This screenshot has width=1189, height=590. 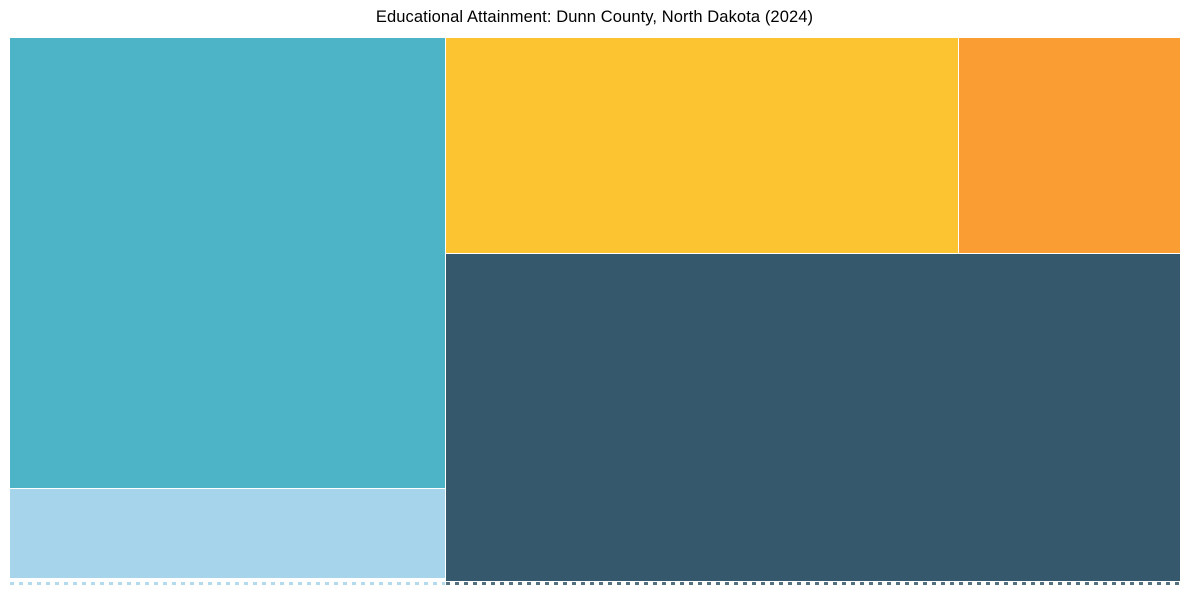 What do you see at coordinates (228, 534) in the screenshot?
I see `treemap-cell-light-blue` at bounding box center [228, 534].